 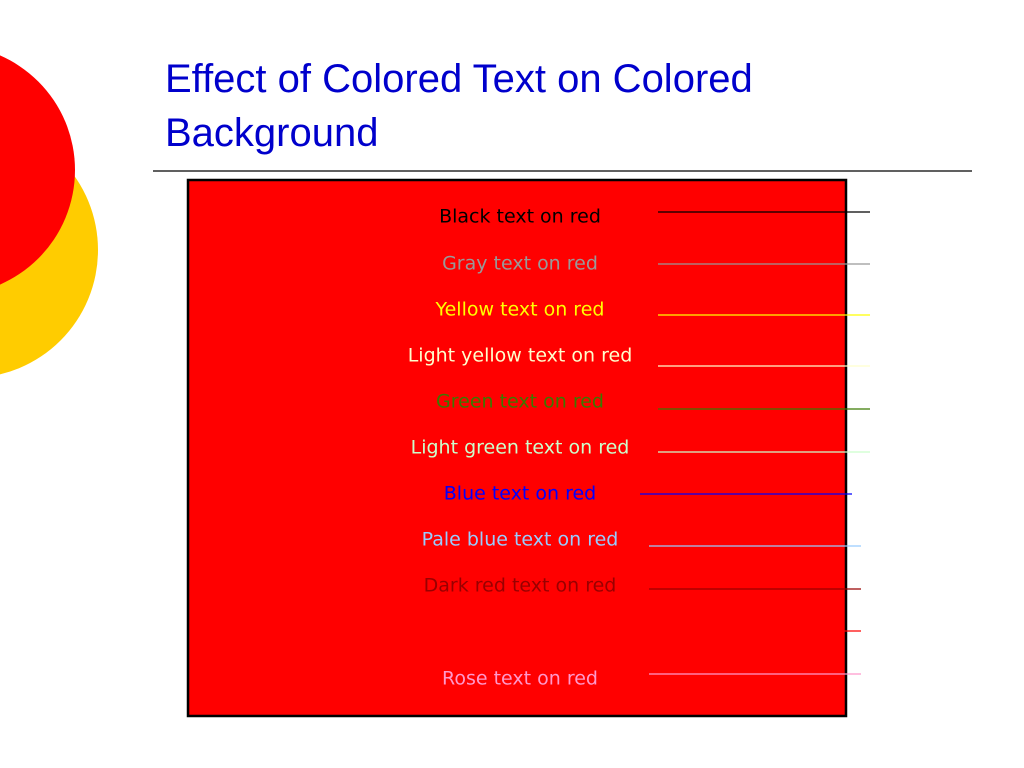 I want to click on item-text: Blue text on red, so click(x=520, y=494).